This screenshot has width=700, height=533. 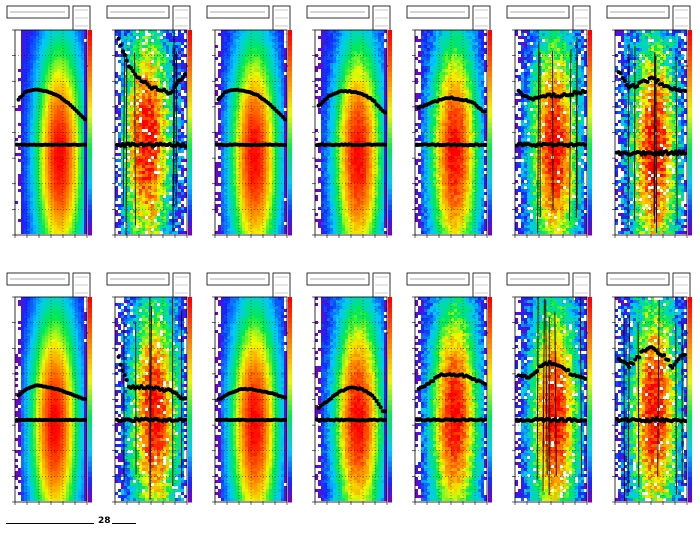 What do you see at coordinates (182, 77) in the screenshot?
I see `upper-curve-marker` at bounding box center [182, 77].